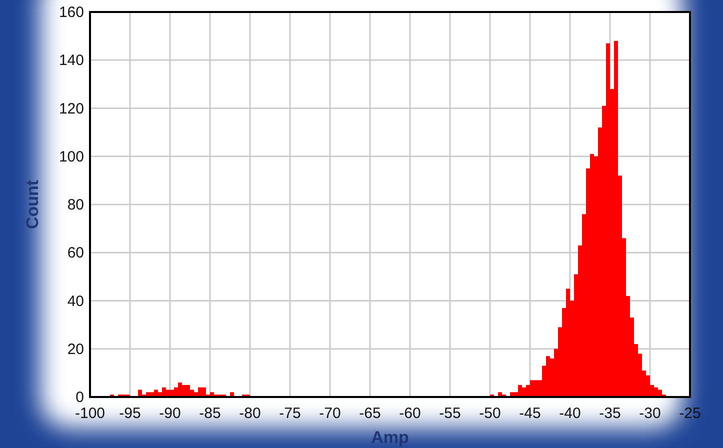 The height and width of the screenshot is (448, 723). Describe the element at coordinates (390, 437) in the screenshot. I see `x-axis-title: Amp` at that location.